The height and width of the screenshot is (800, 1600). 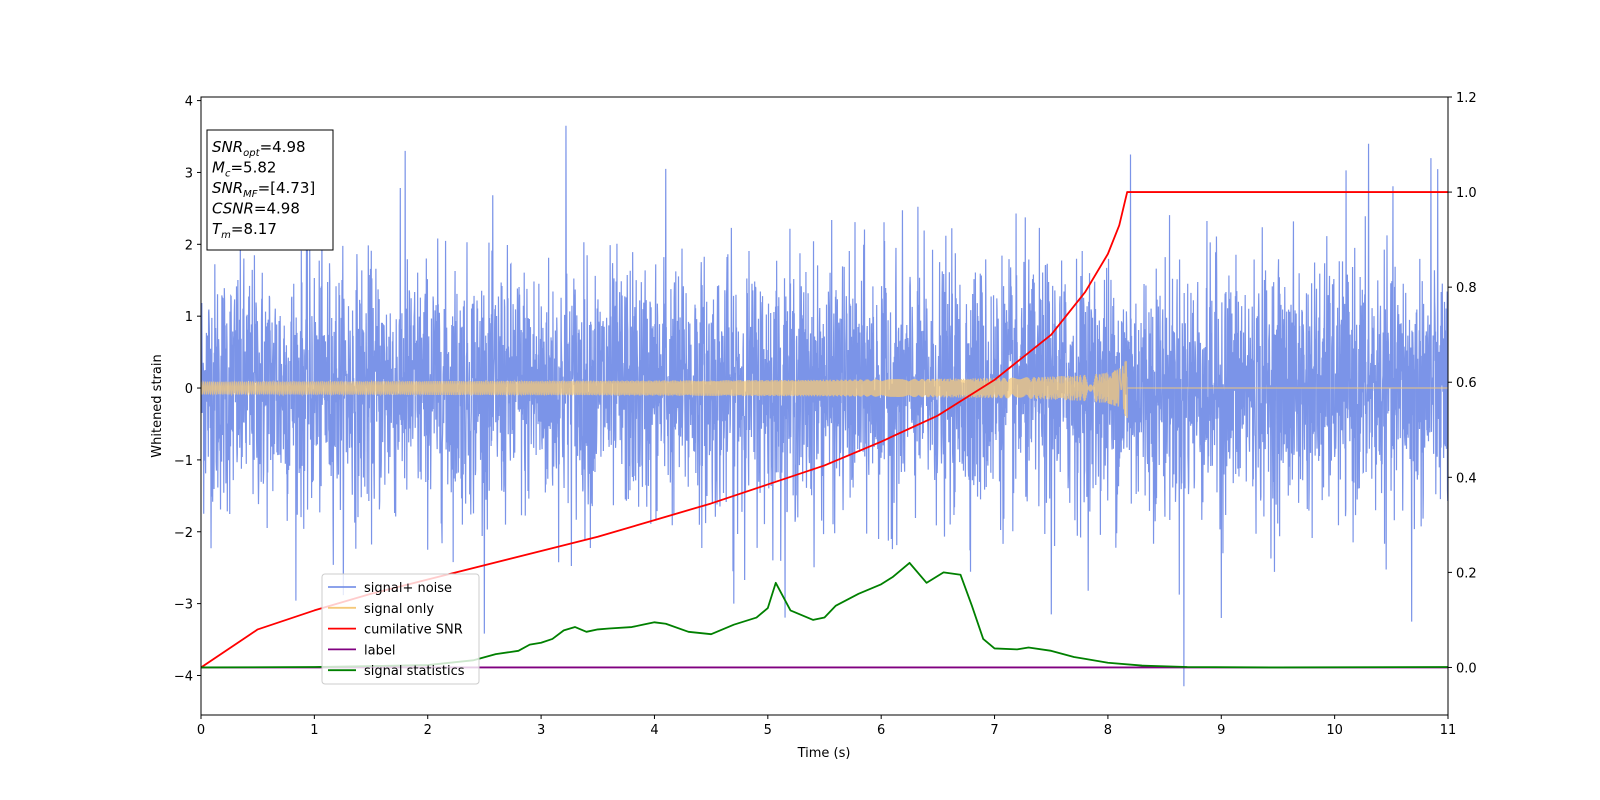 I want to click on x-axis: 0 1 2 3 4 5 6 7 8 9 10 11, so click(x=826, y=726).